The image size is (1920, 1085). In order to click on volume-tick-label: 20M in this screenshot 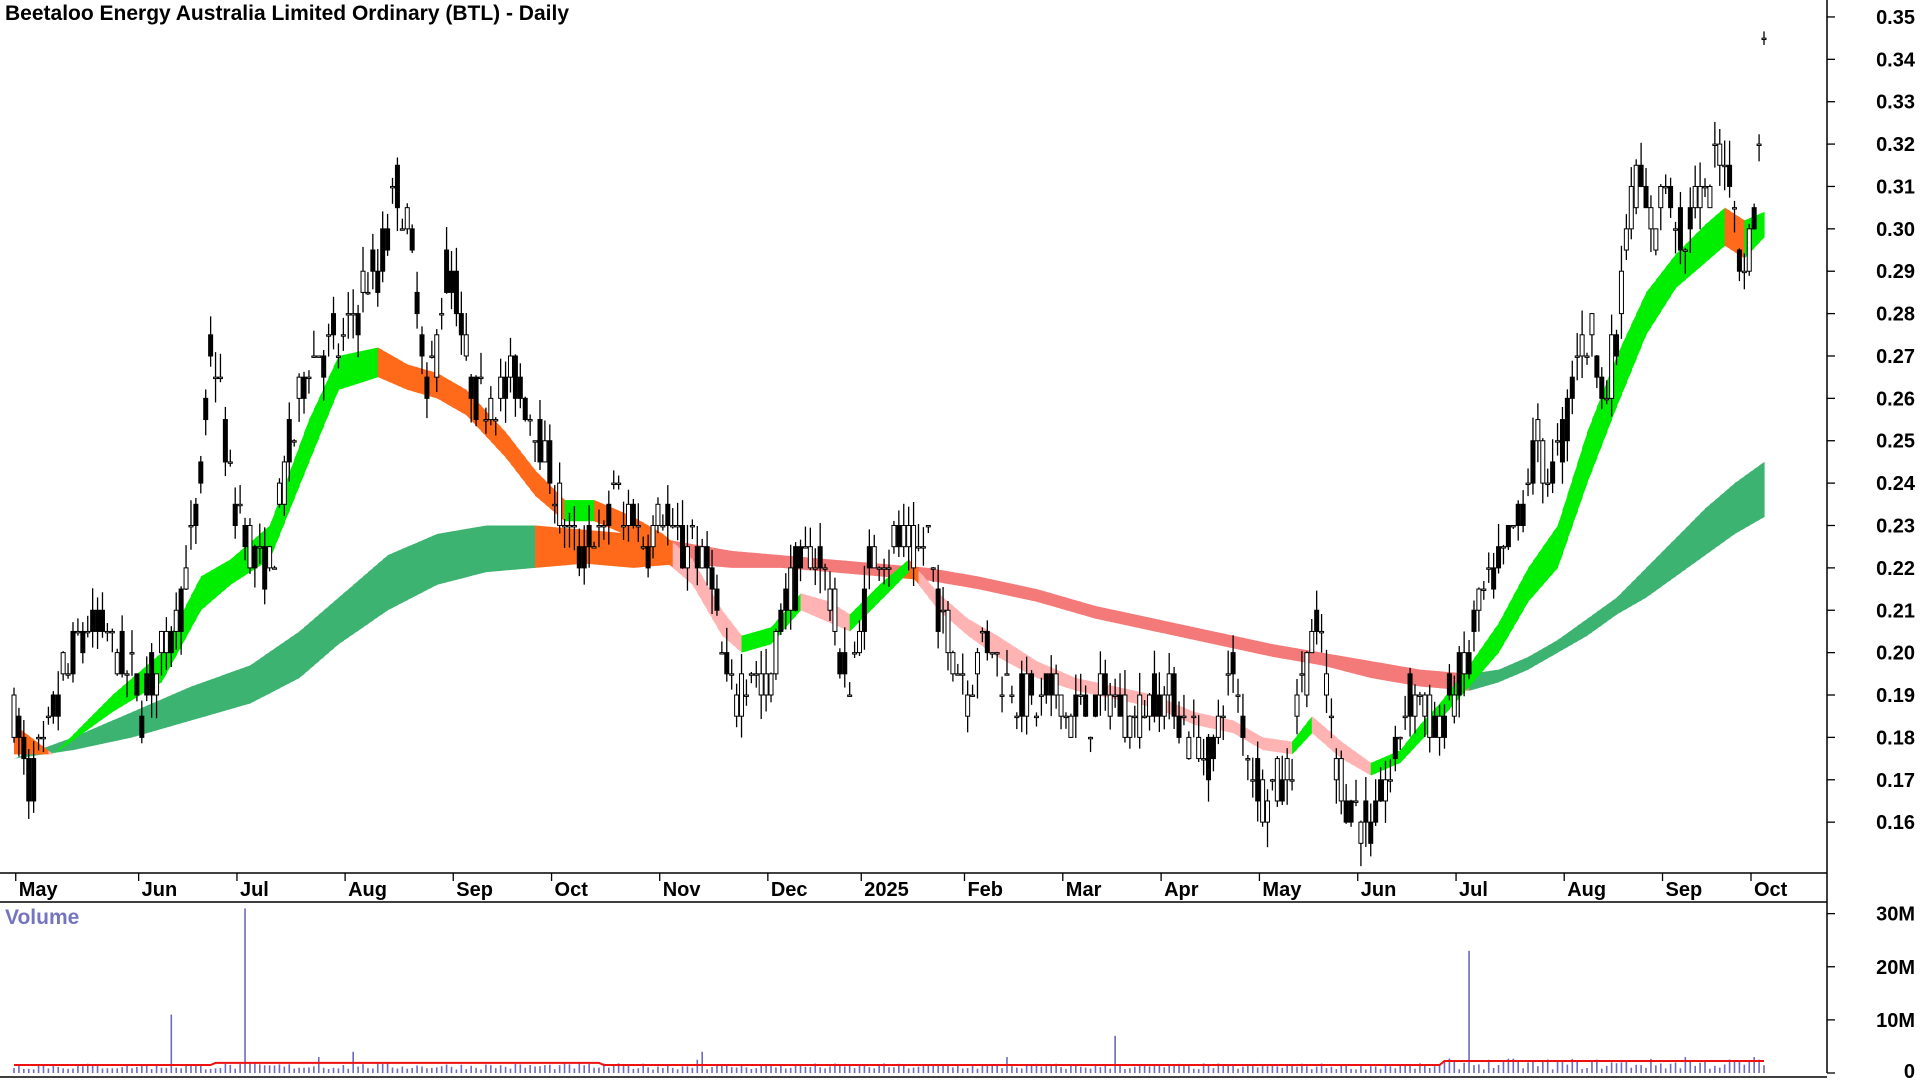, I will do `click(1895, 968)`.